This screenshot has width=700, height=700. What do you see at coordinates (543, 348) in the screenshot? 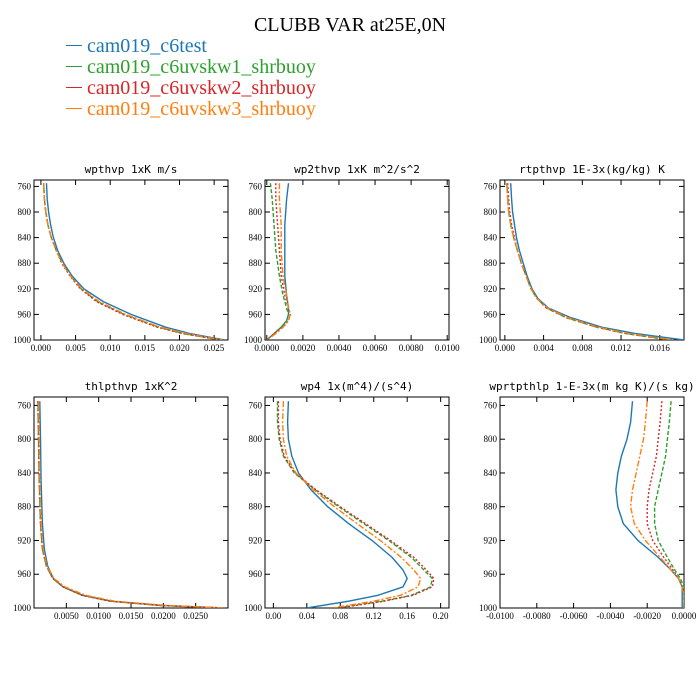
I see `x-tick-label: 0.004` at bounding box center [543, 348].